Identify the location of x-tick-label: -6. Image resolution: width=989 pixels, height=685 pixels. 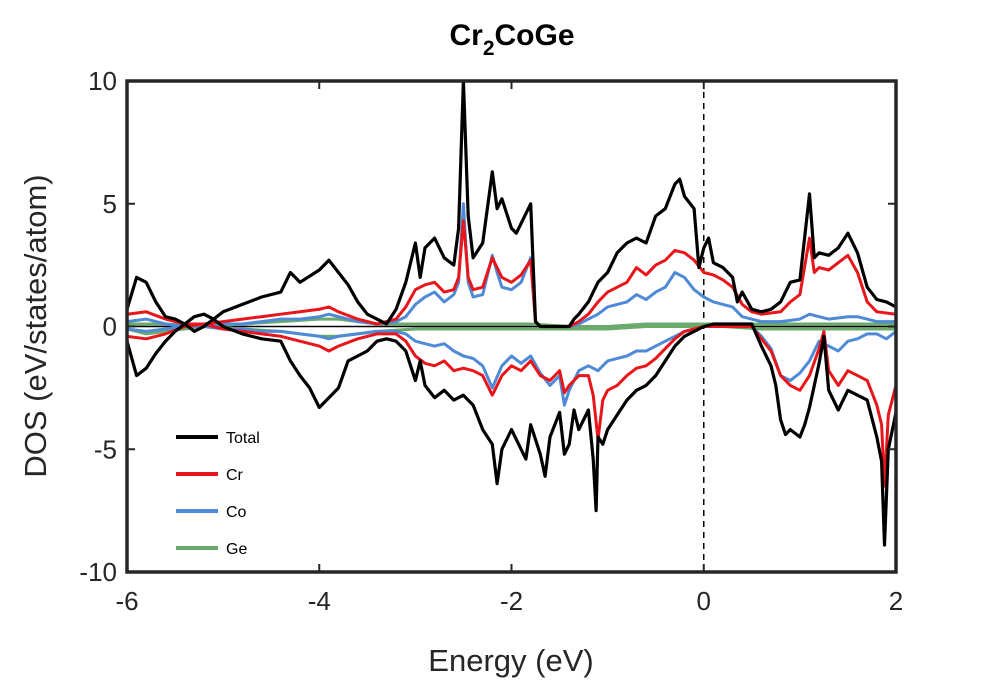
(126, 601).